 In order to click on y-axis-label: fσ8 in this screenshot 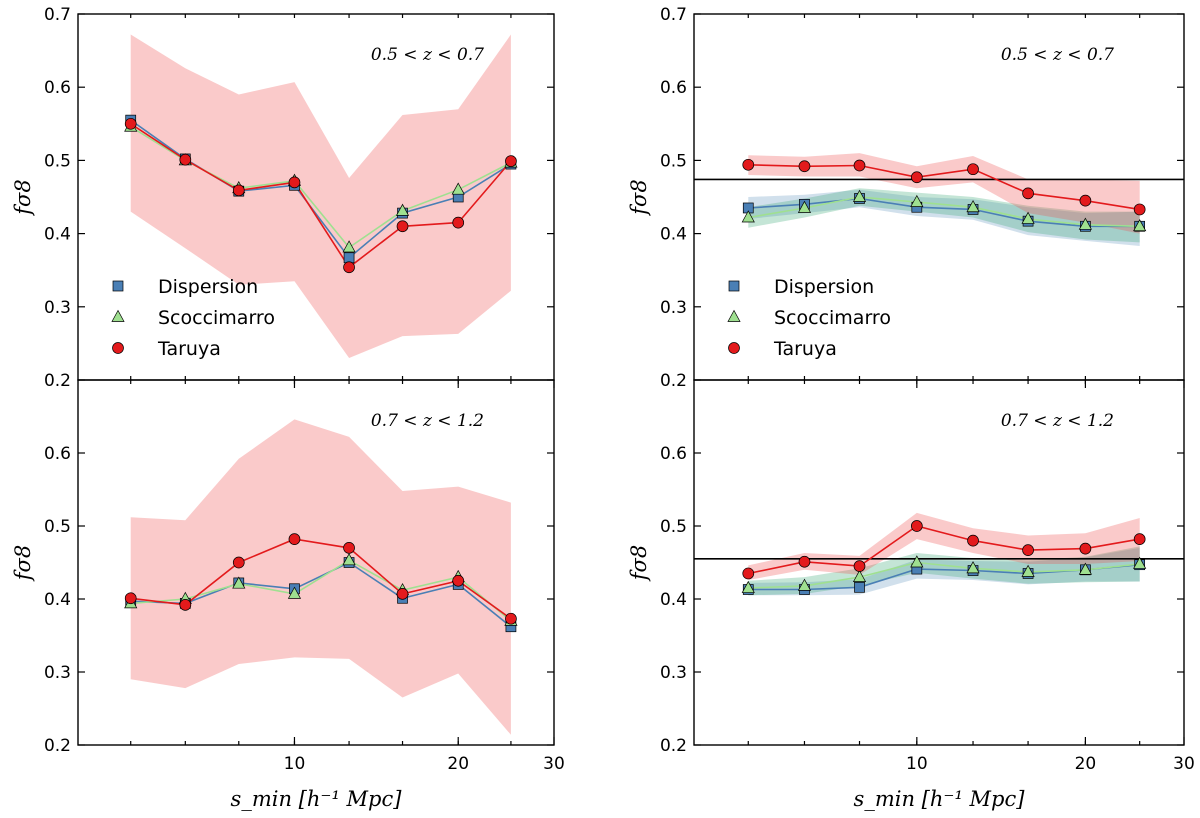, I will do `click(639, 197)`.